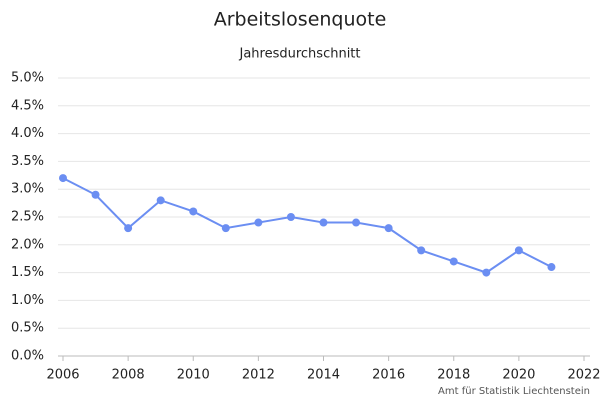 The image size is (600, 400). I want to click on y-tick-label: 4.5%, so click(27, 105).